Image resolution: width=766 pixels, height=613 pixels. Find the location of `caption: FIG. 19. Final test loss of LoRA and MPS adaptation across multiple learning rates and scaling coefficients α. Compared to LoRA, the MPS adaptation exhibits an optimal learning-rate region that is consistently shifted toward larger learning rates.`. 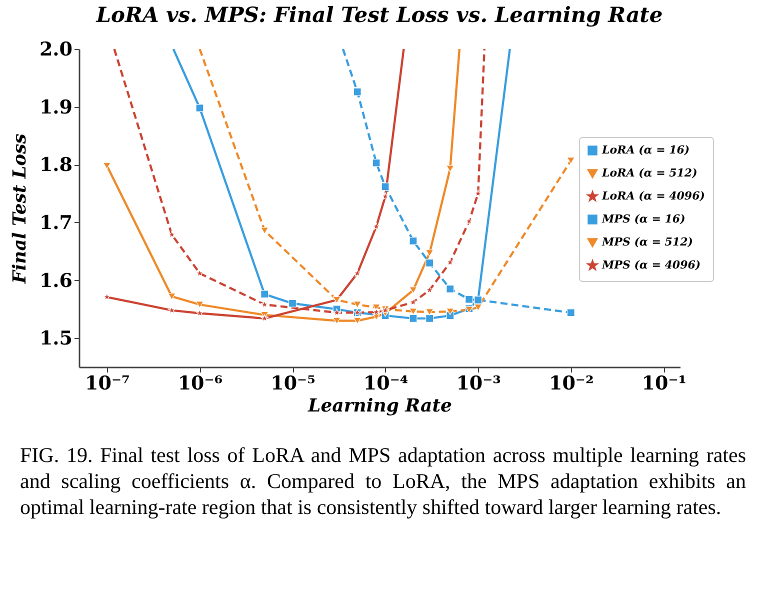

caption: FIG. 19. Final test loss of LoRA and MPS adaptation across multiple learning rates and scaling coefficients α. Compared to LoRA, the MPS adaptation exhibits an optimal learning-rate region that is consistently shifted toward larger learning rates. is located at coordinates (383, 481).